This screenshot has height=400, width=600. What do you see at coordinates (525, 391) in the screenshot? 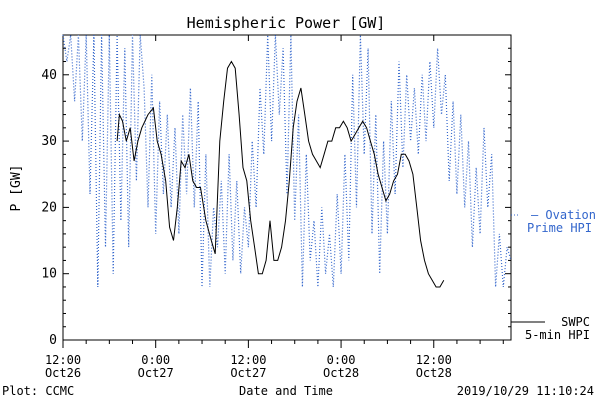
I see `footer-right: 2019/10/29 11:10:24` at bounding box center [525, 391].